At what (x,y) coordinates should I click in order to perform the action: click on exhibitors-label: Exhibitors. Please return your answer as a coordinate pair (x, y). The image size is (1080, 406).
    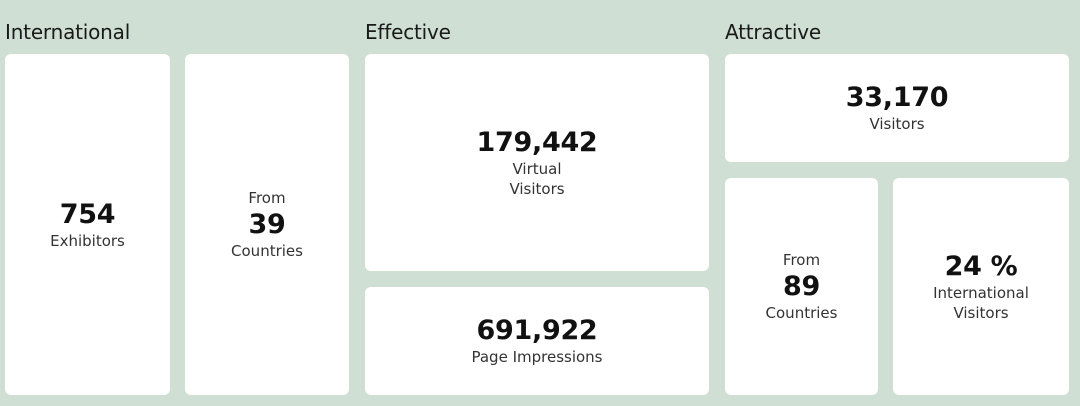
    Looking at the image, I should click on (87, 240).